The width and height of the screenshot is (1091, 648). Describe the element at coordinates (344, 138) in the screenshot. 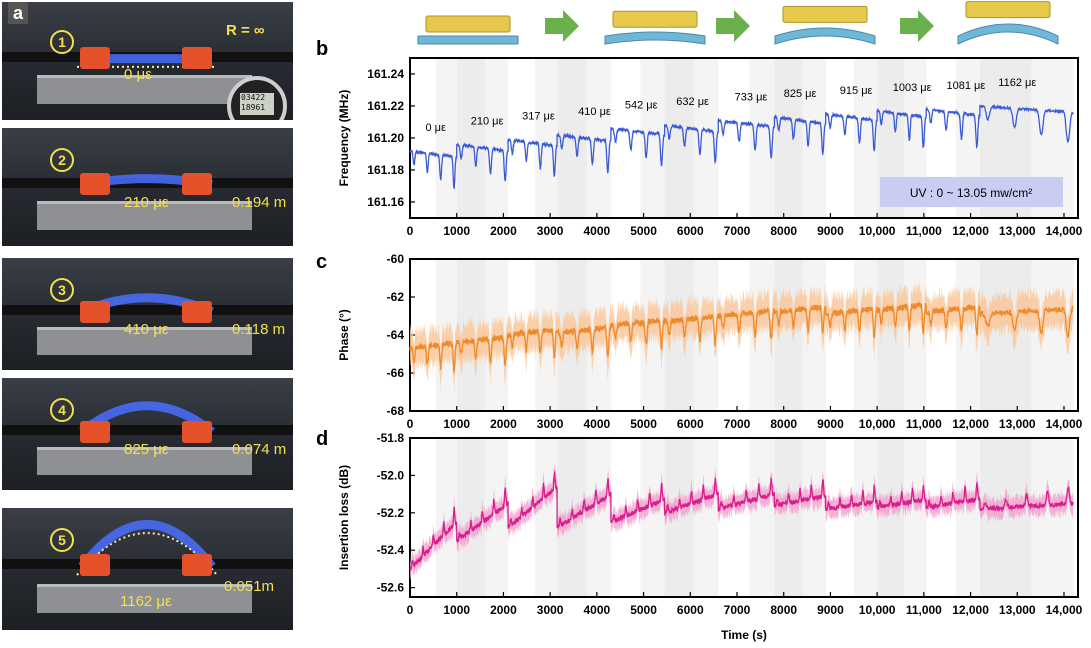

I see `y-axis-label: Frequency (MHz)` at that location.